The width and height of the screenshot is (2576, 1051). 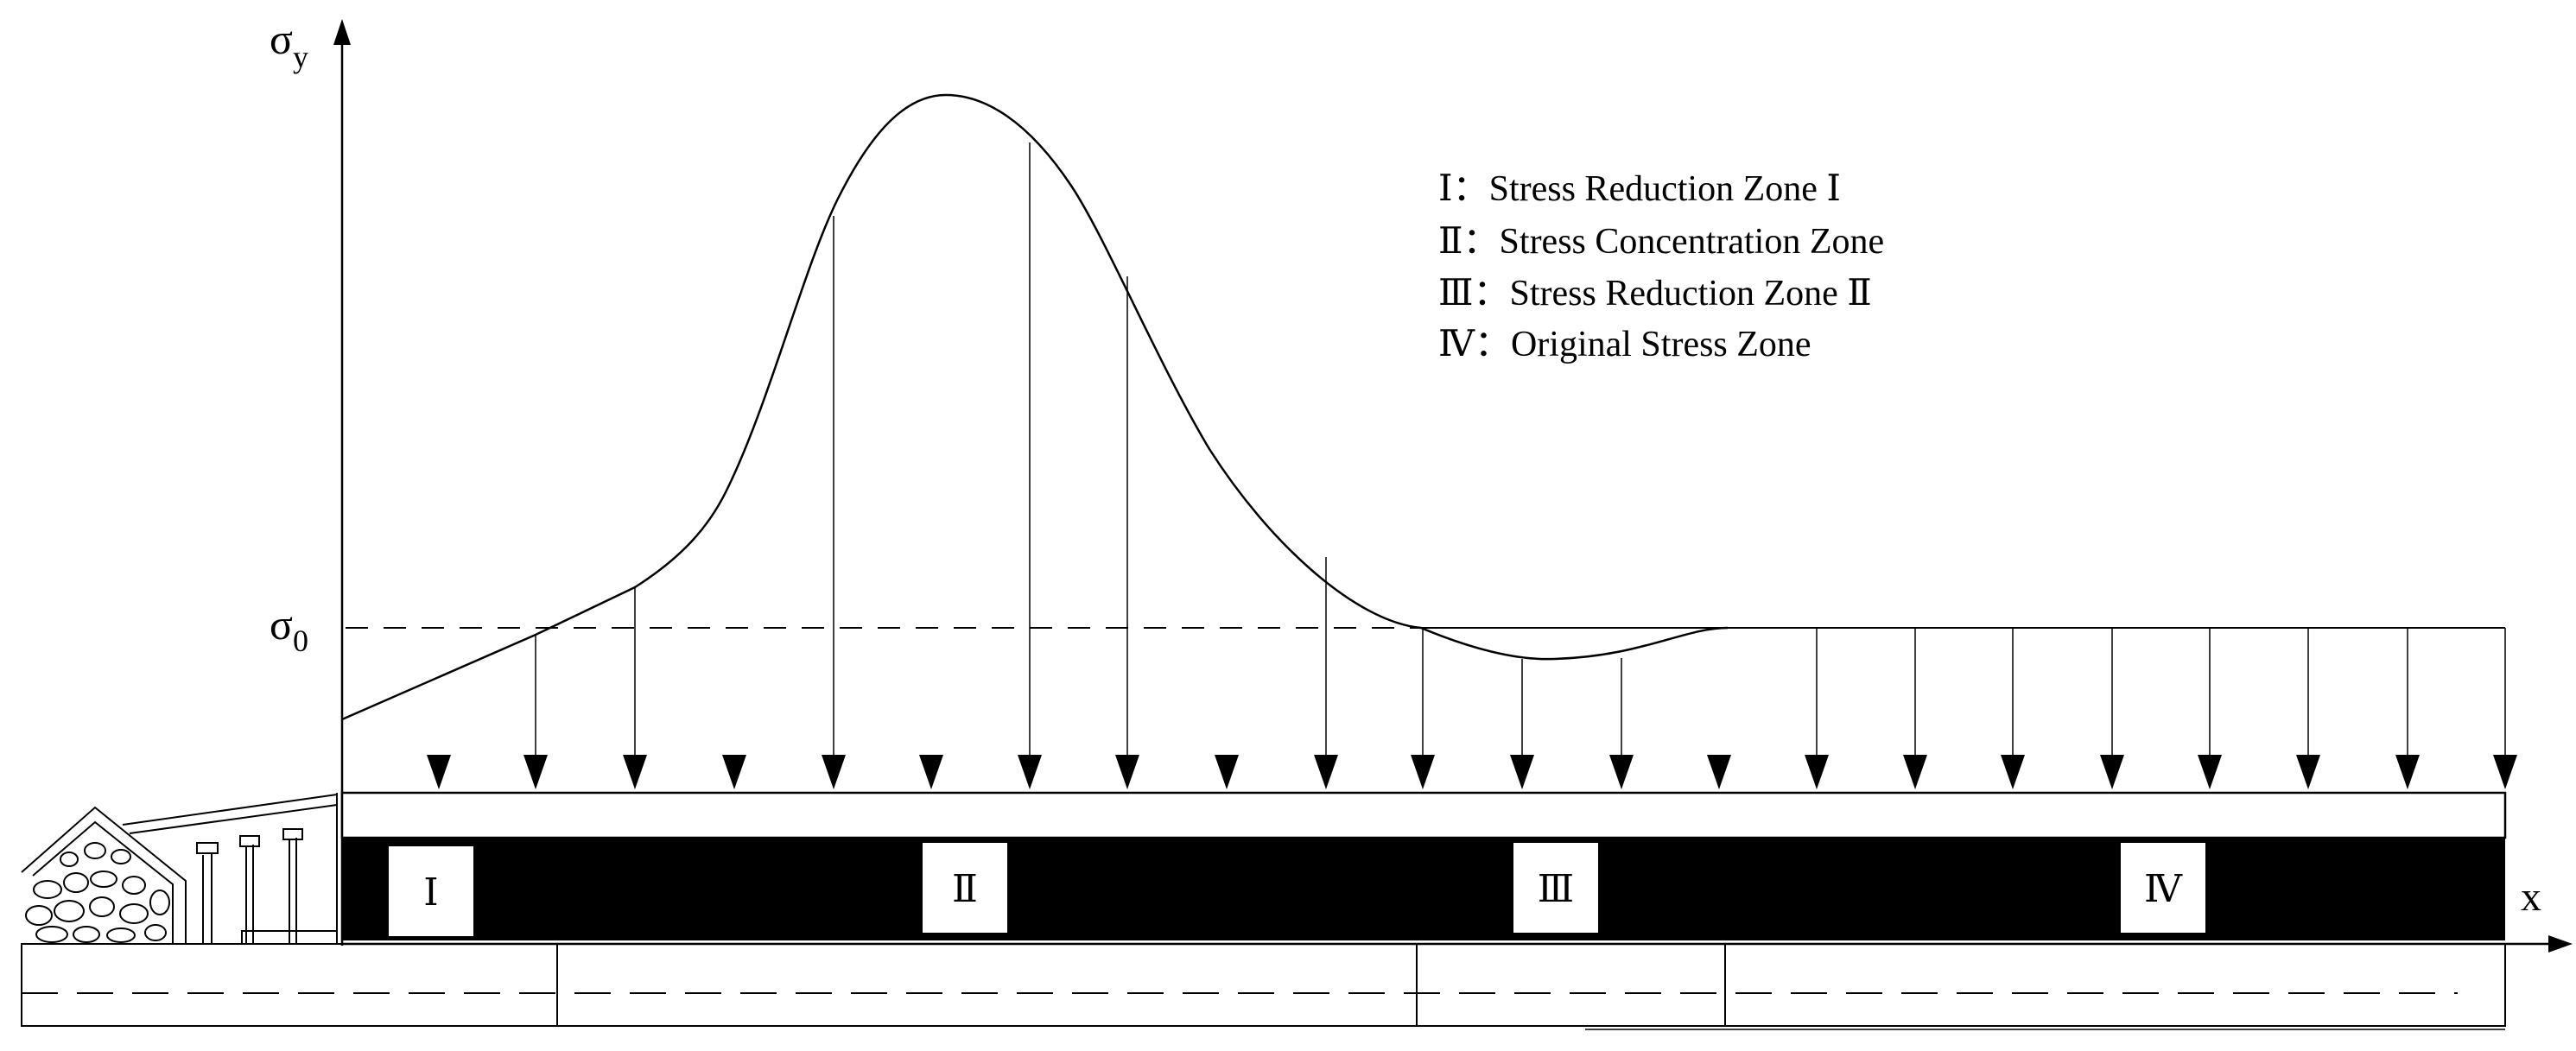 I want to click on svg-text: Ⅳ, so click(x=2163, y=889).